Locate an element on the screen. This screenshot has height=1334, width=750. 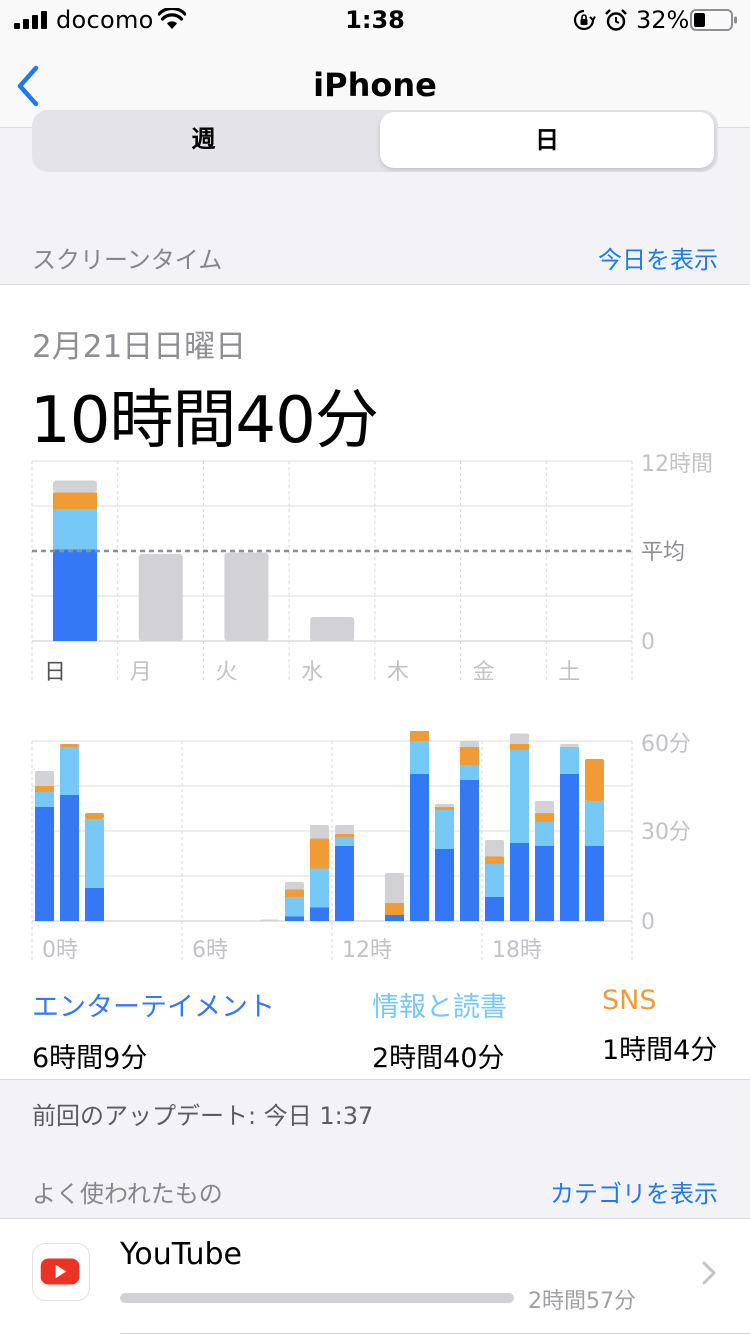
x-tick-label: 0時 is located at coordinates (60, 950).